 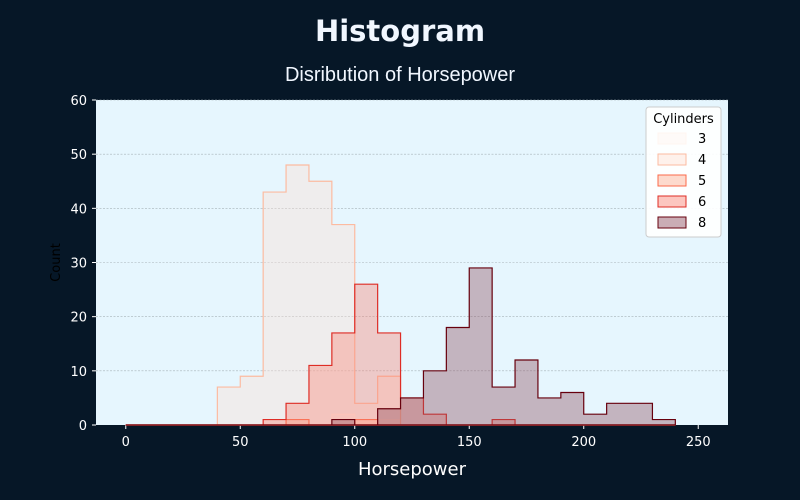 I want to click on chart-subtitle: Disribution of Horsepower, so click(x=400, y=75).